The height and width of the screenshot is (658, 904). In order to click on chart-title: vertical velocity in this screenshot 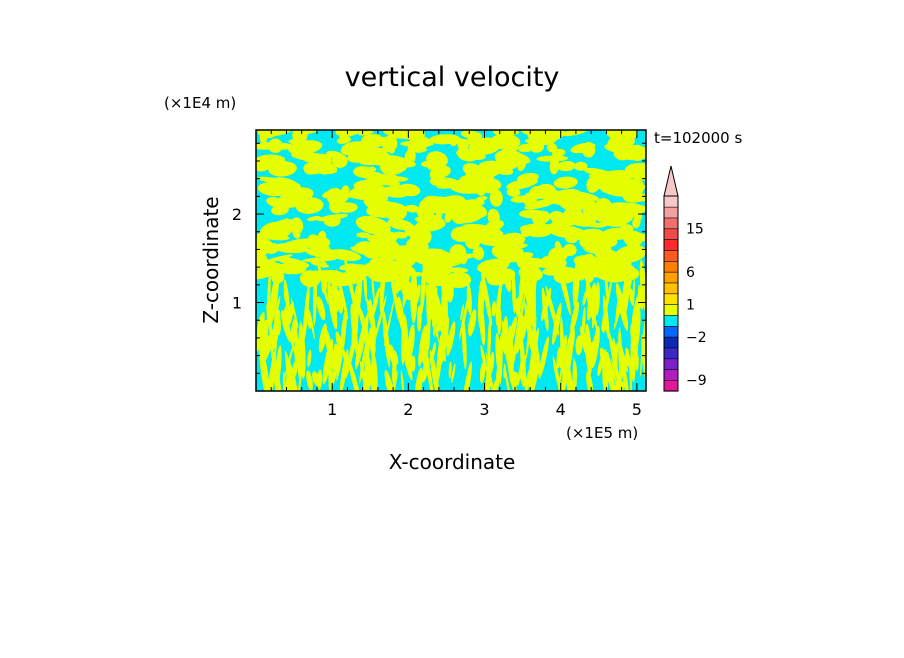, I will do `click(452, 77)`.